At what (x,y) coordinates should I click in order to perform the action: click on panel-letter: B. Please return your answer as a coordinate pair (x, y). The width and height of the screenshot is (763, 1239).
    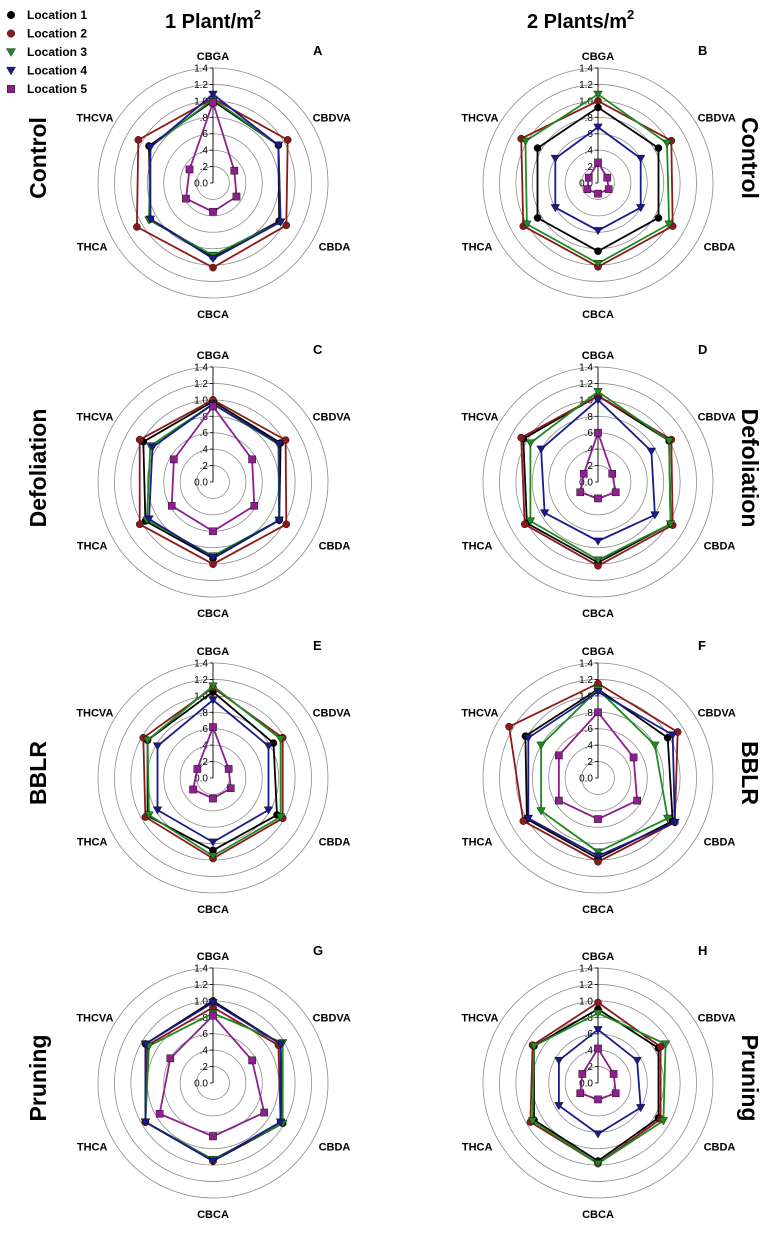
    Looking at the image, I should click on (702, 50).